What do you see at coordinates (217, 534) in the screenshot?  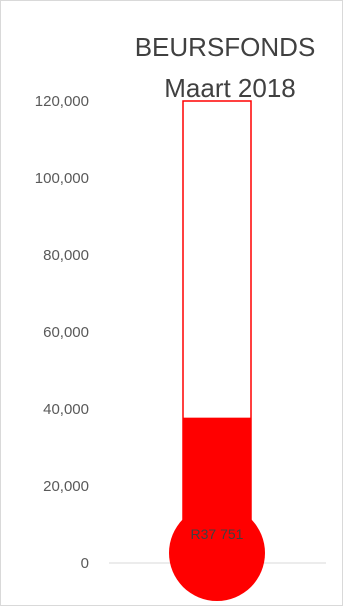 I see `value-label: R37 751` at bounding box center [217, 534].